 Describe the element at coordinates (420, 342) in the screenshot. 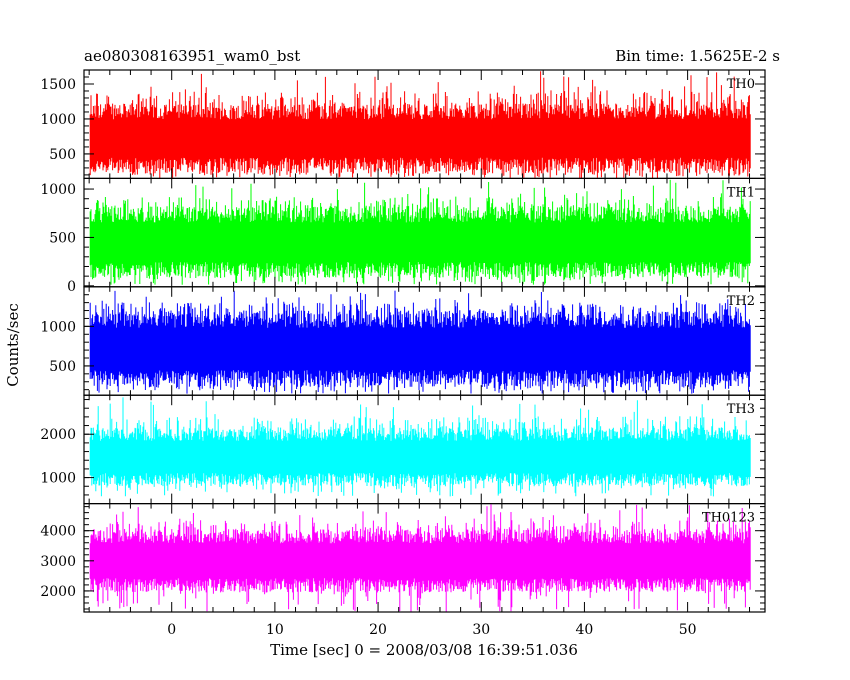

I see `series-line-th2` at that location.